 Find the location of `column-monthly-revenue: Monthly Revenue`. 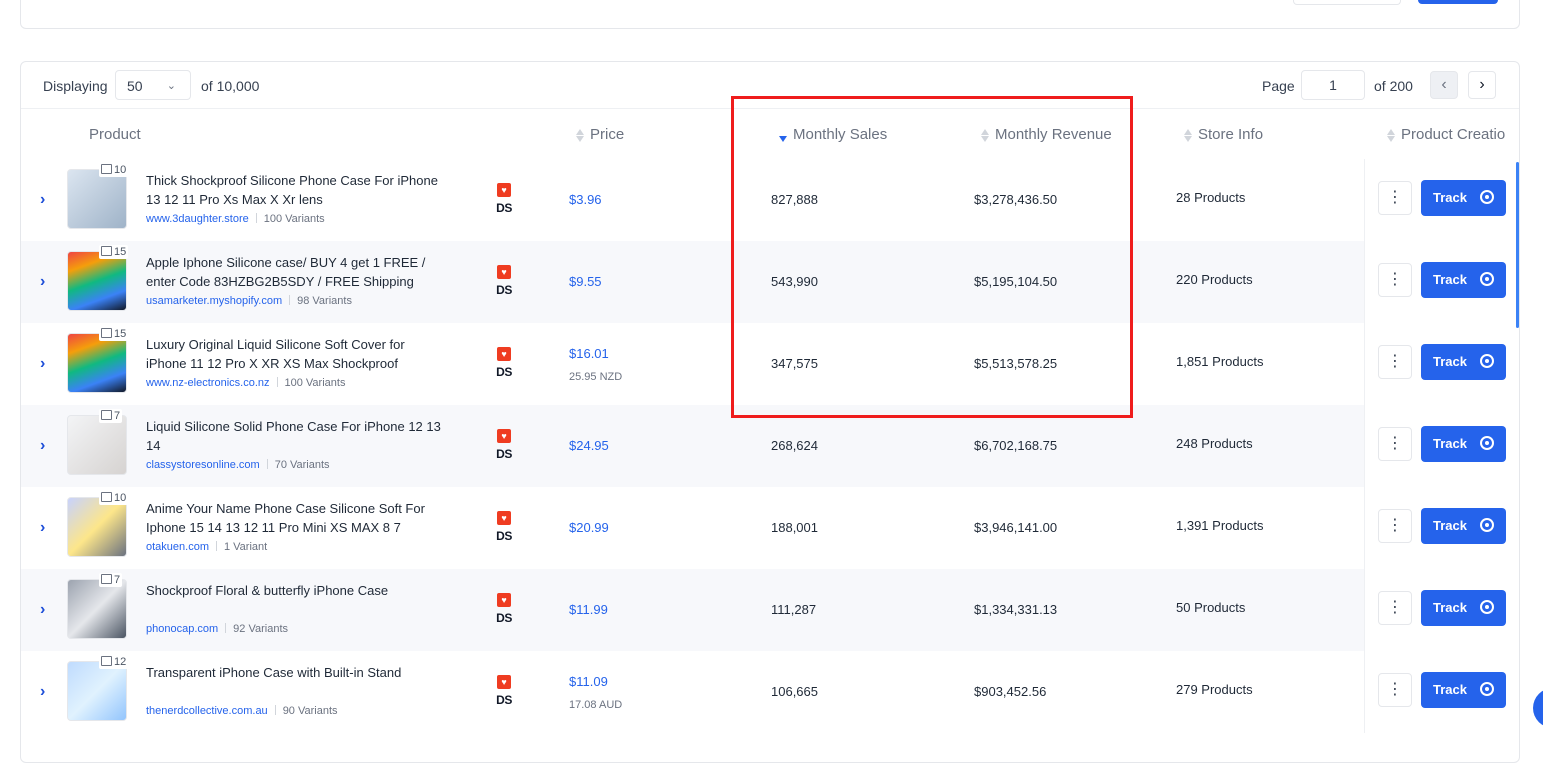

column-monthly-revenue: Monthly Revenue is located at coordinates (1046, 134).